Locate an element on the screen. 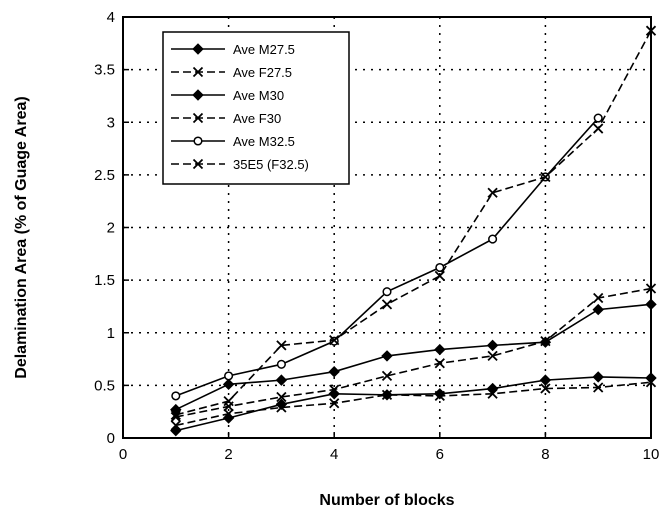 This screenshot has width=659, height=516. legend-item: Ave M32.5 is located at coordinates (233, 141).